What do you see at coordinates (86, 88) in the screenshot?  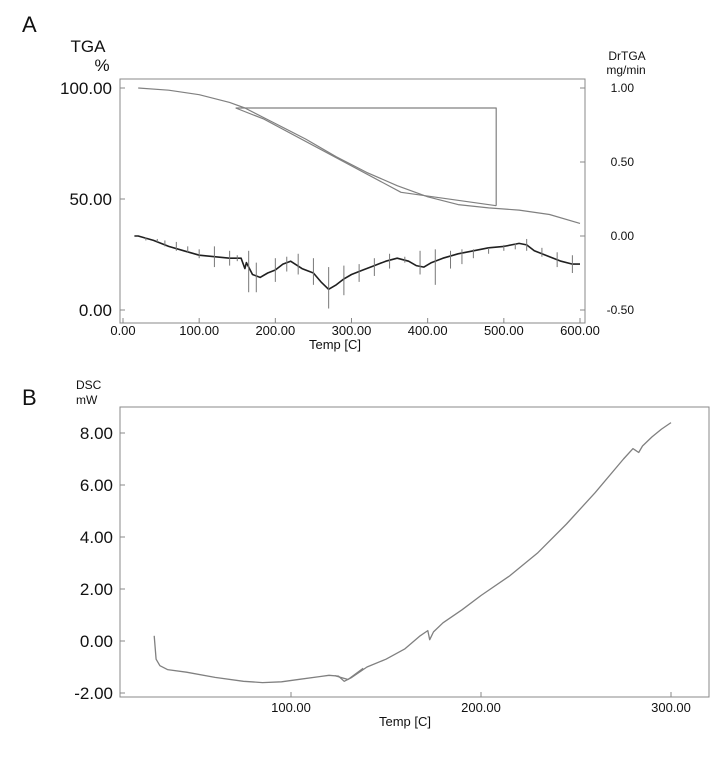 I see `y-left-tick-label: 100.00` at bounding box center [86, 88].